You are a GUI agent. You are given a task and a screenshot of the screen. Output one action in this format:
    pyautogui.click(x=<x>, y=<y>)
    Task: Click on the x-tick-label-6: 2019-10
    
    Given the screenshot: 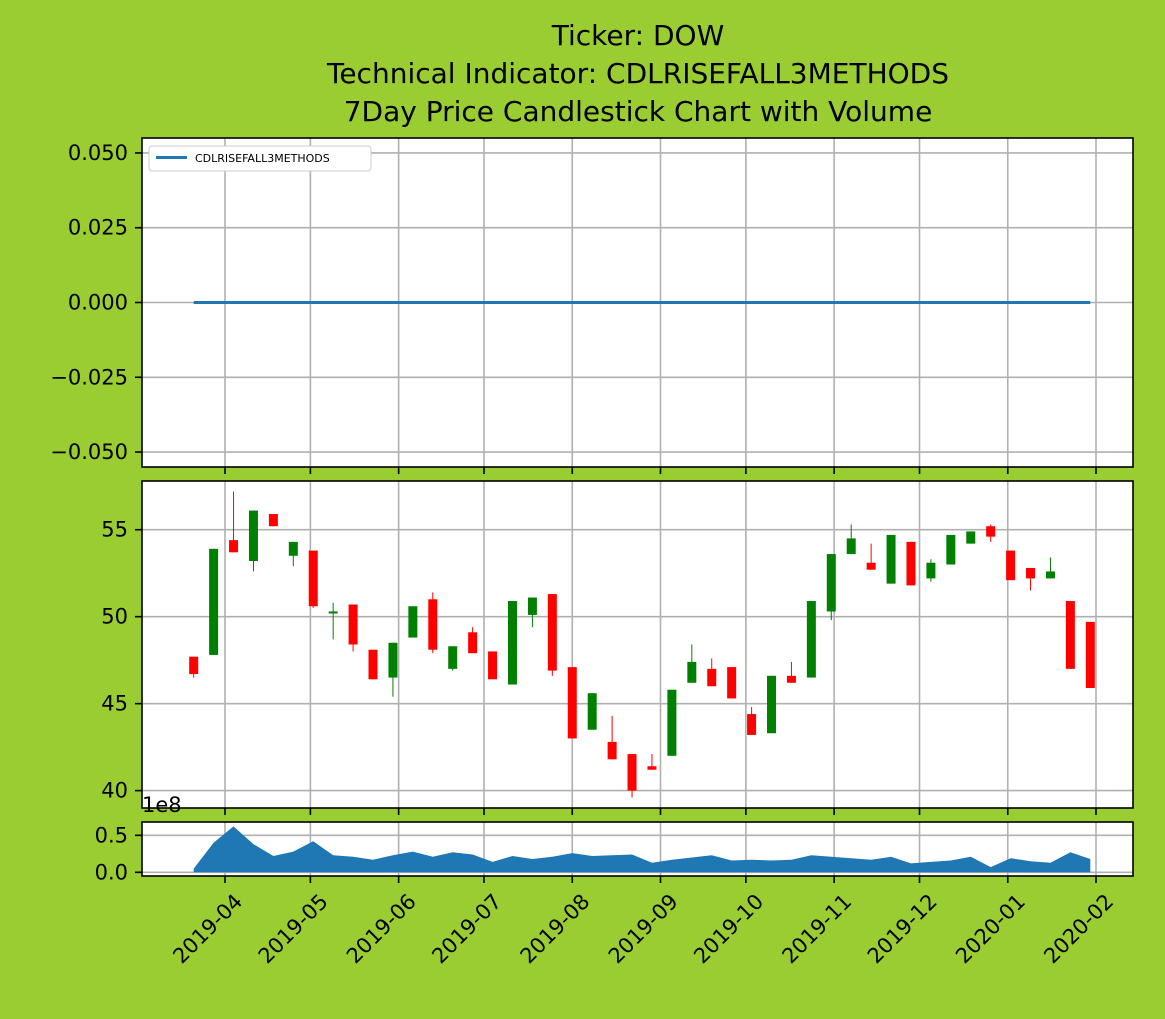 What is the action you would take?
    pyautogui.click(x=728, y=928)
    